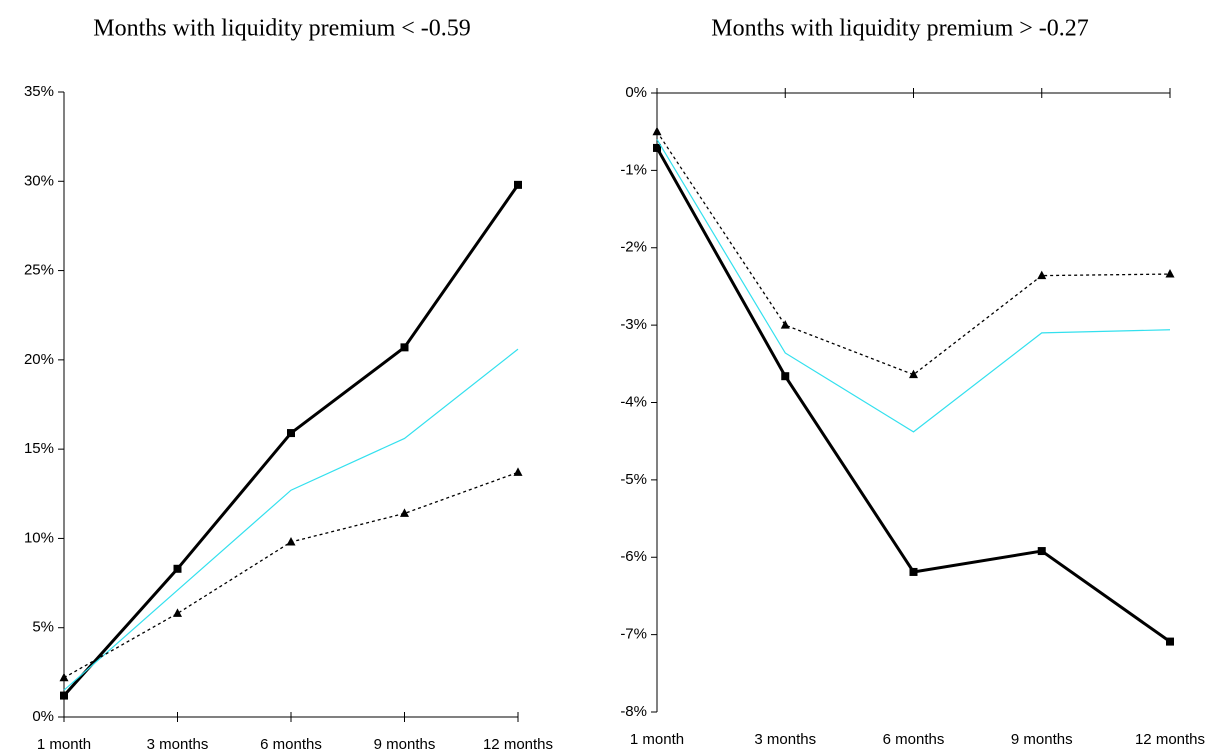 The width and height of the screenshot is (1205, 752). I want to click on y-tick-label: -8%, so click(633, 711).